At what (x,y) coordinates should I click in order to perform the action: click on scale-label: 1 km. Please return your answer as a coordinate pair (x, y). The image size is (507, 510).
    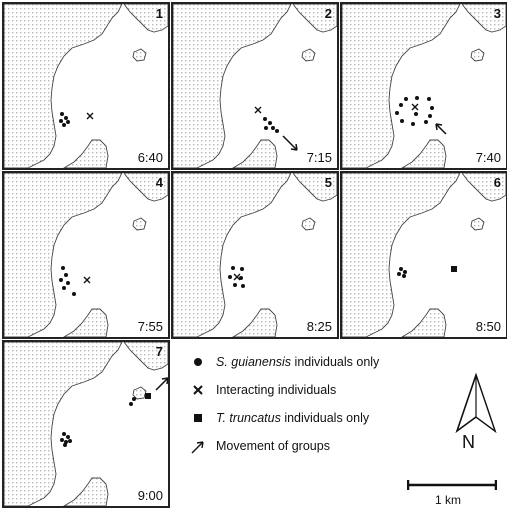
    Looking at the image, I should click on (448, 500).